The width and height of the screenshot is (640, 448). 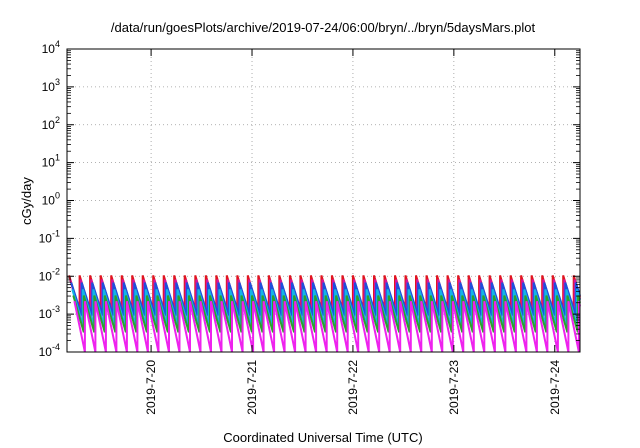 What do you see at coordinates (51, 123) in the screenshot?
I see `y-tick-label: 10²` at bounding box center [51, 123].